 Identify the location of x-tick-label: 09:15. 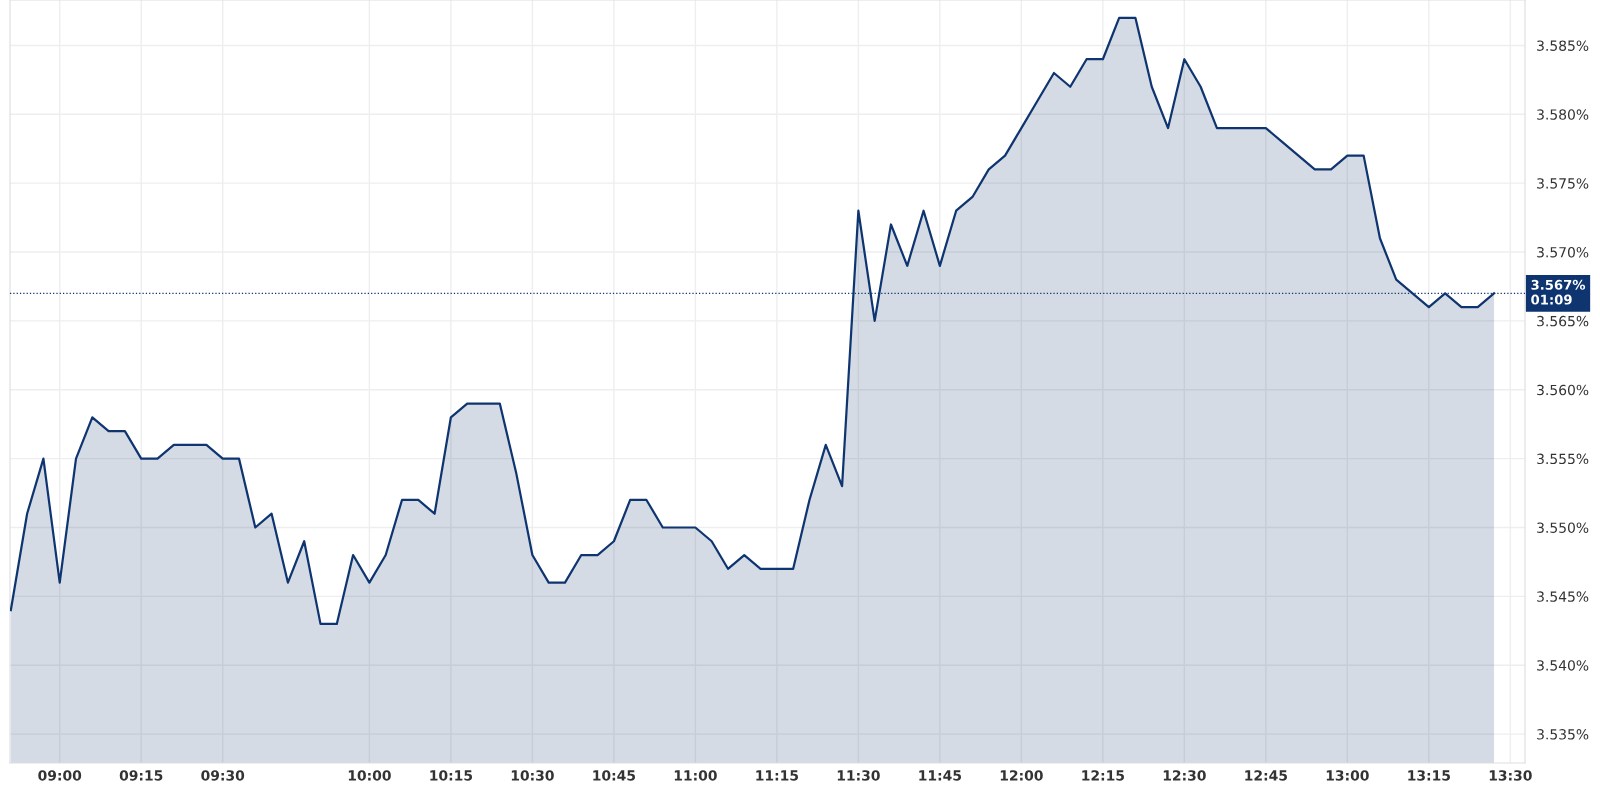
(141, 775).